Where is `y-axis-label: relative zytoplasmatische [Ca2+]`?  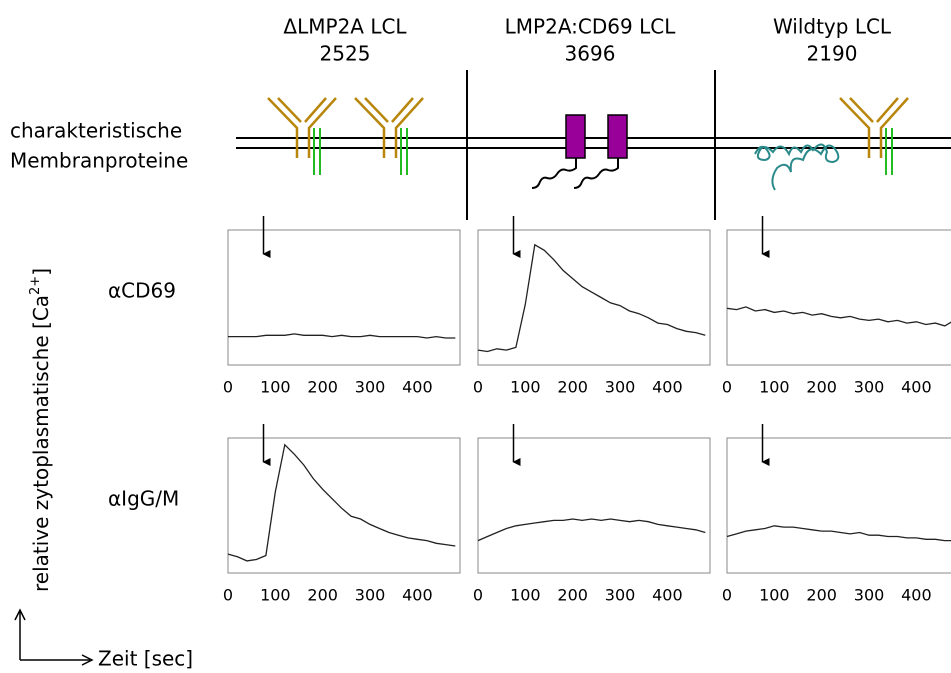 y-axis-label: relative zytoplasmatische [Ca2+] is located at coordinates (40, 430).